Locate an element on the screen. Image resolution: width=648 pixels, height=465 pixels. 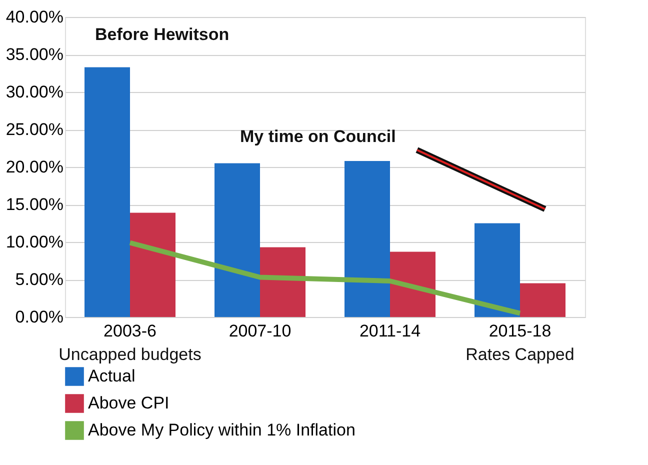
x-tick-label: 2003-6 is located at coordinates (130, 331).